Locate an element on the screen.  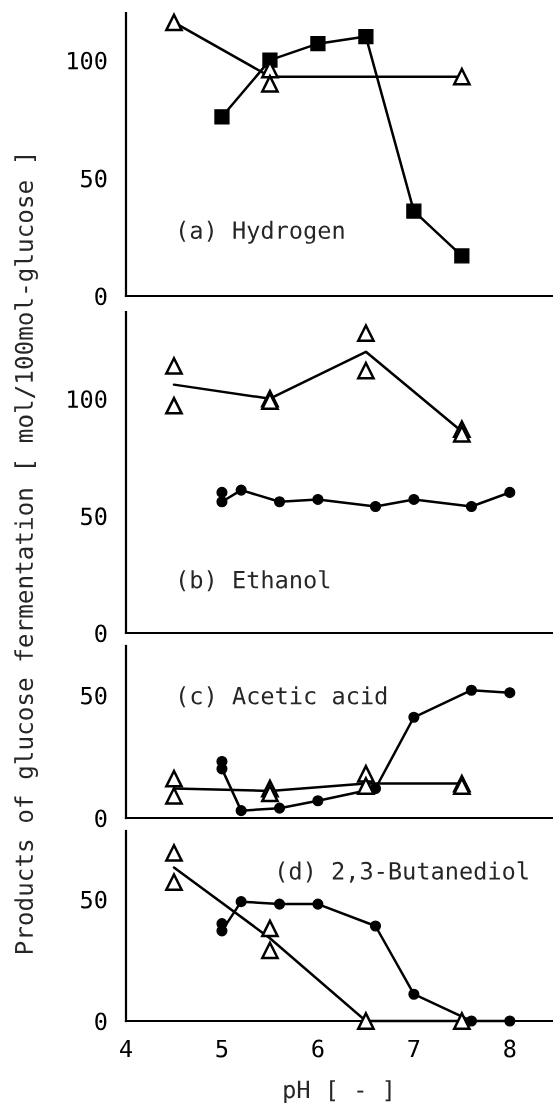
x-tick-label: 8 is located at coordinates (510, 1048).